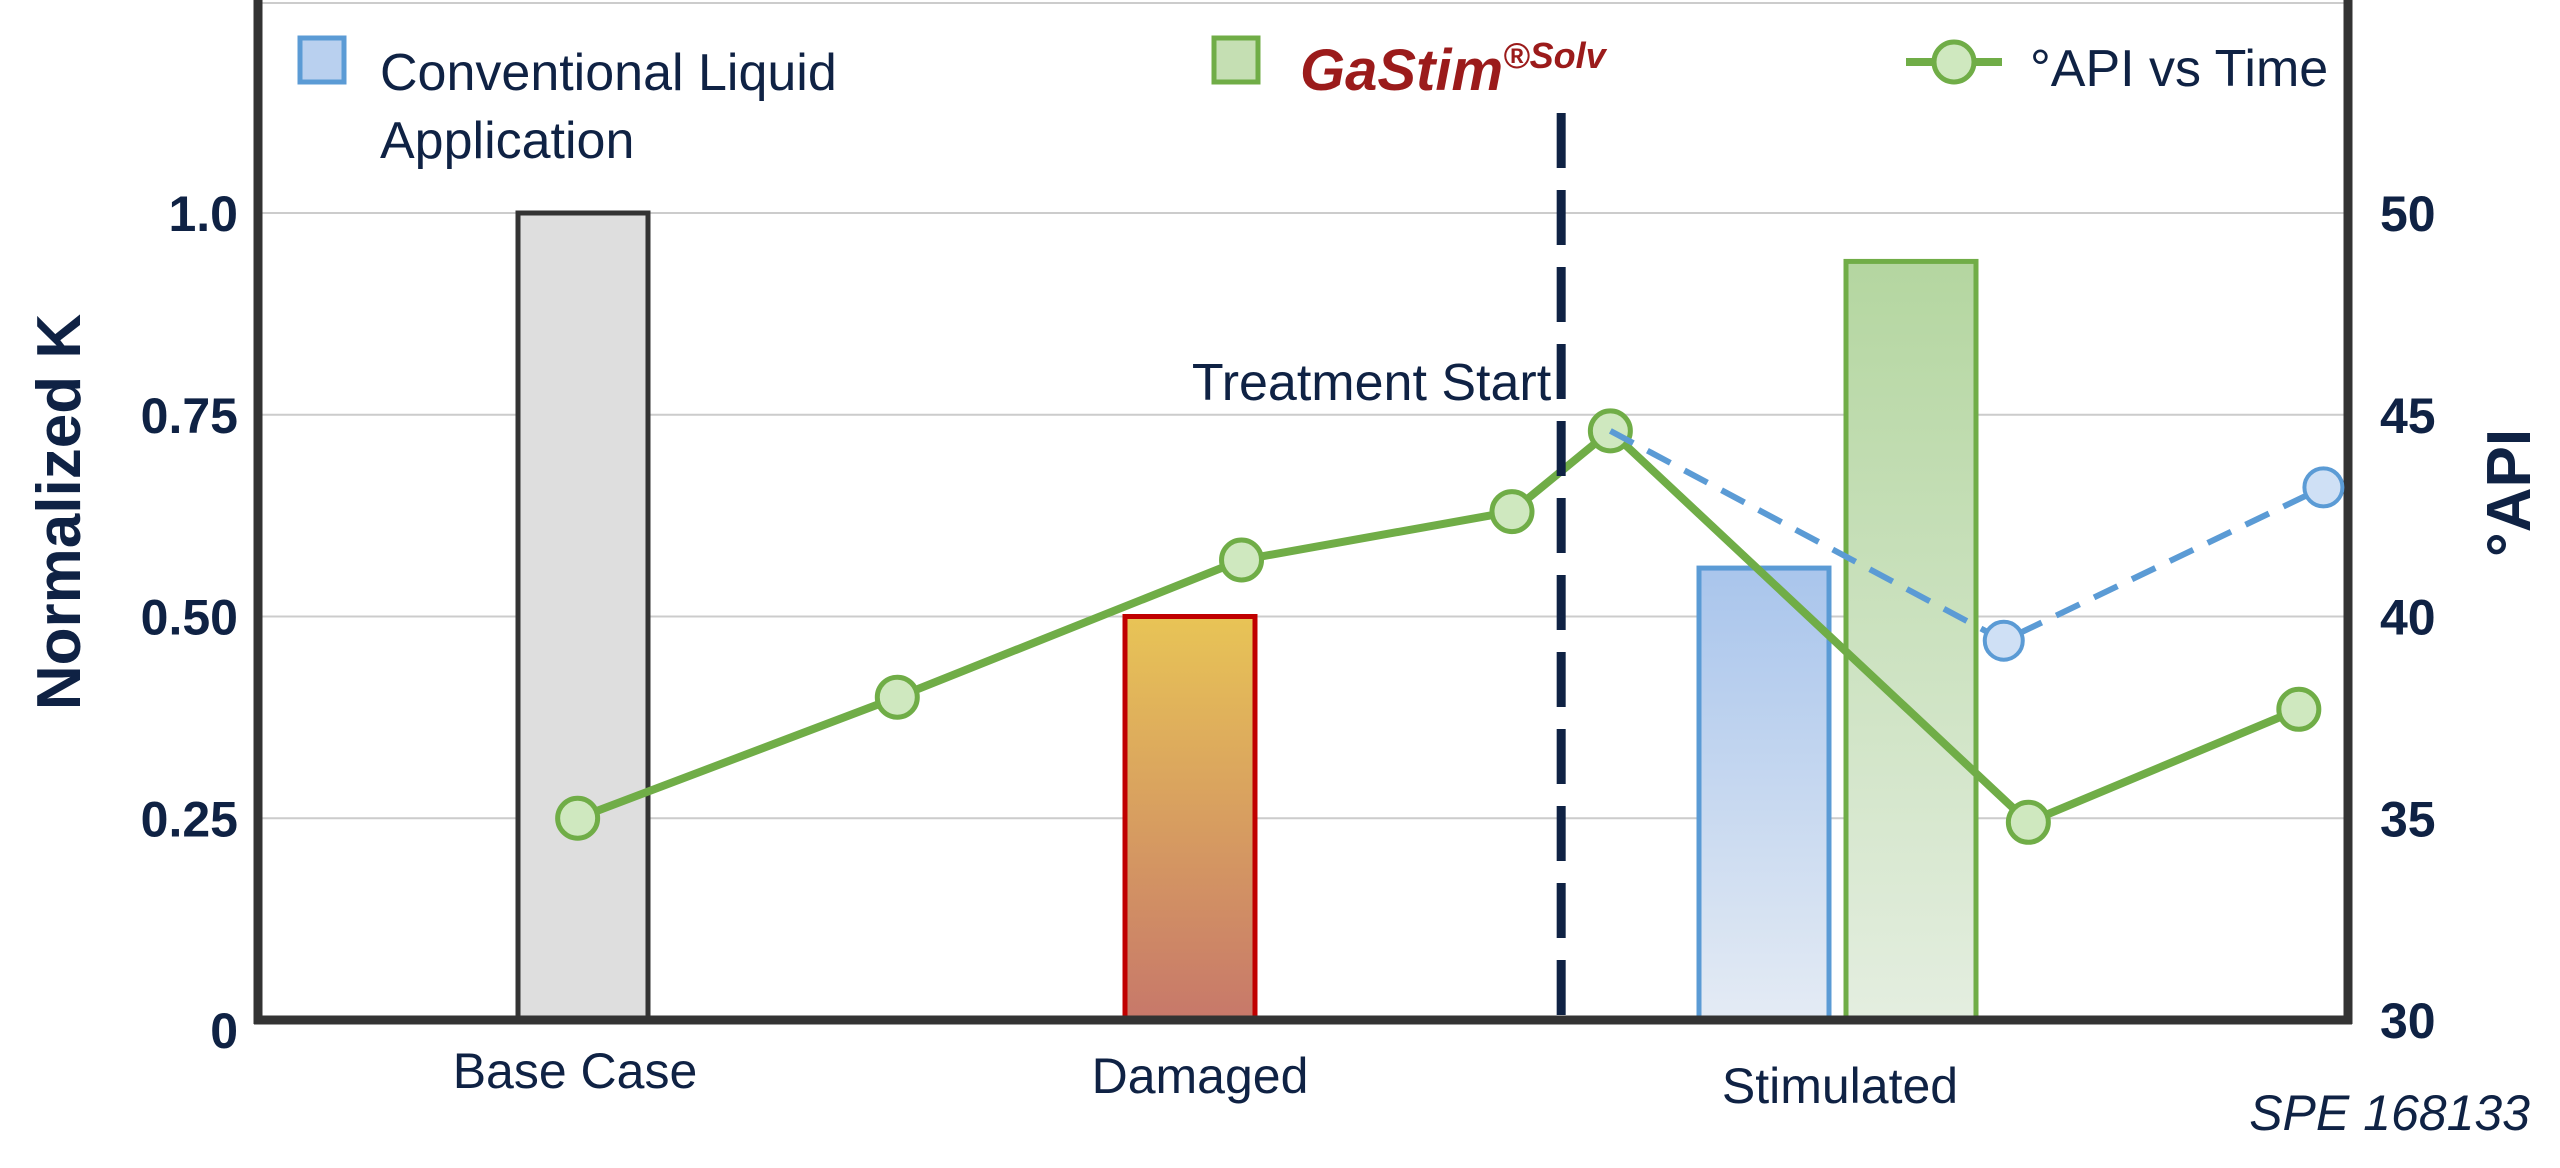 Image resolution: width=2560 pixels, height=1168 pixels. I want to click on bar-conventional, so click(1764, 794).